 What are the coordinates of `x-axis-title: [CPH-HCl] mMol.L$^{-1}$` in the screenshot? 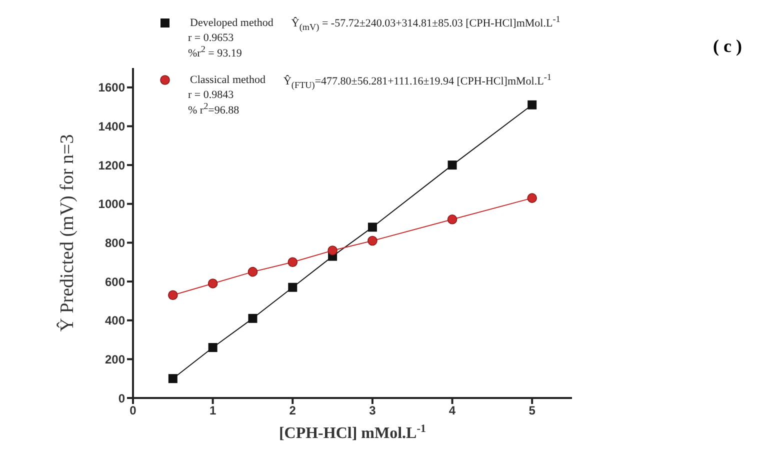 It's located at (352, 432).